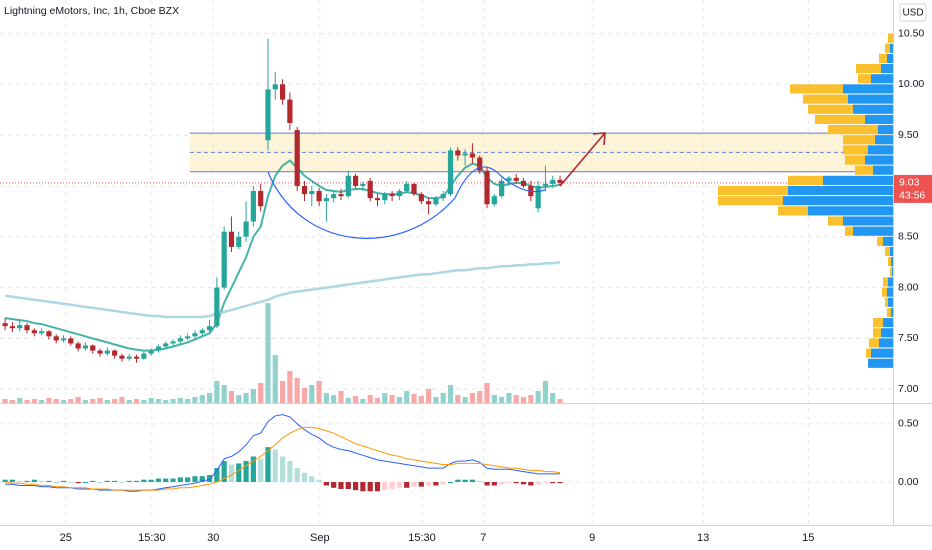 The image size is (932, 550). Describe the element at coordinates (152, 538) in the screenshot. I see `x-tick-label: 15:30` at that location.